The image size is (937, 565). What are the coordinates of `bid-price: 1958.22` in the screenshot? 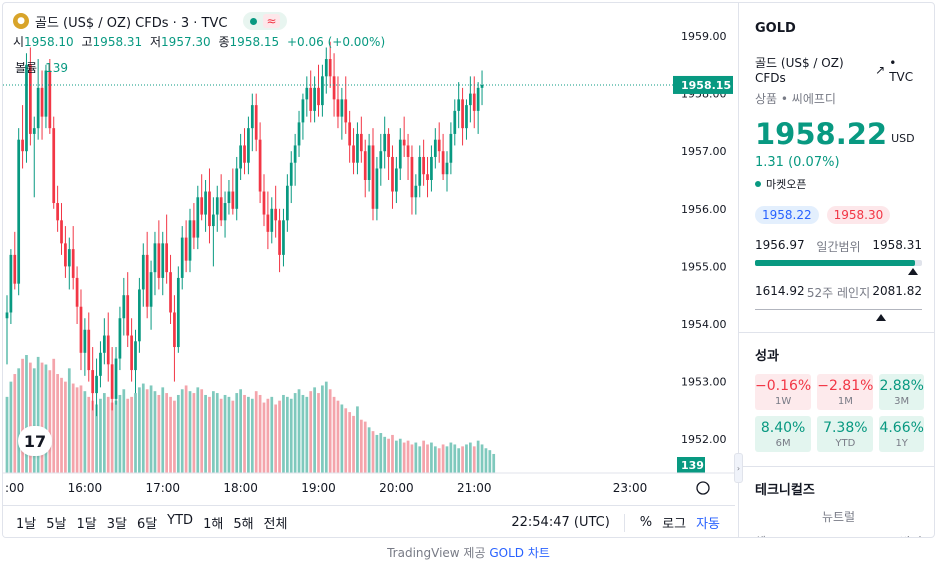 It's located at (787, 215).